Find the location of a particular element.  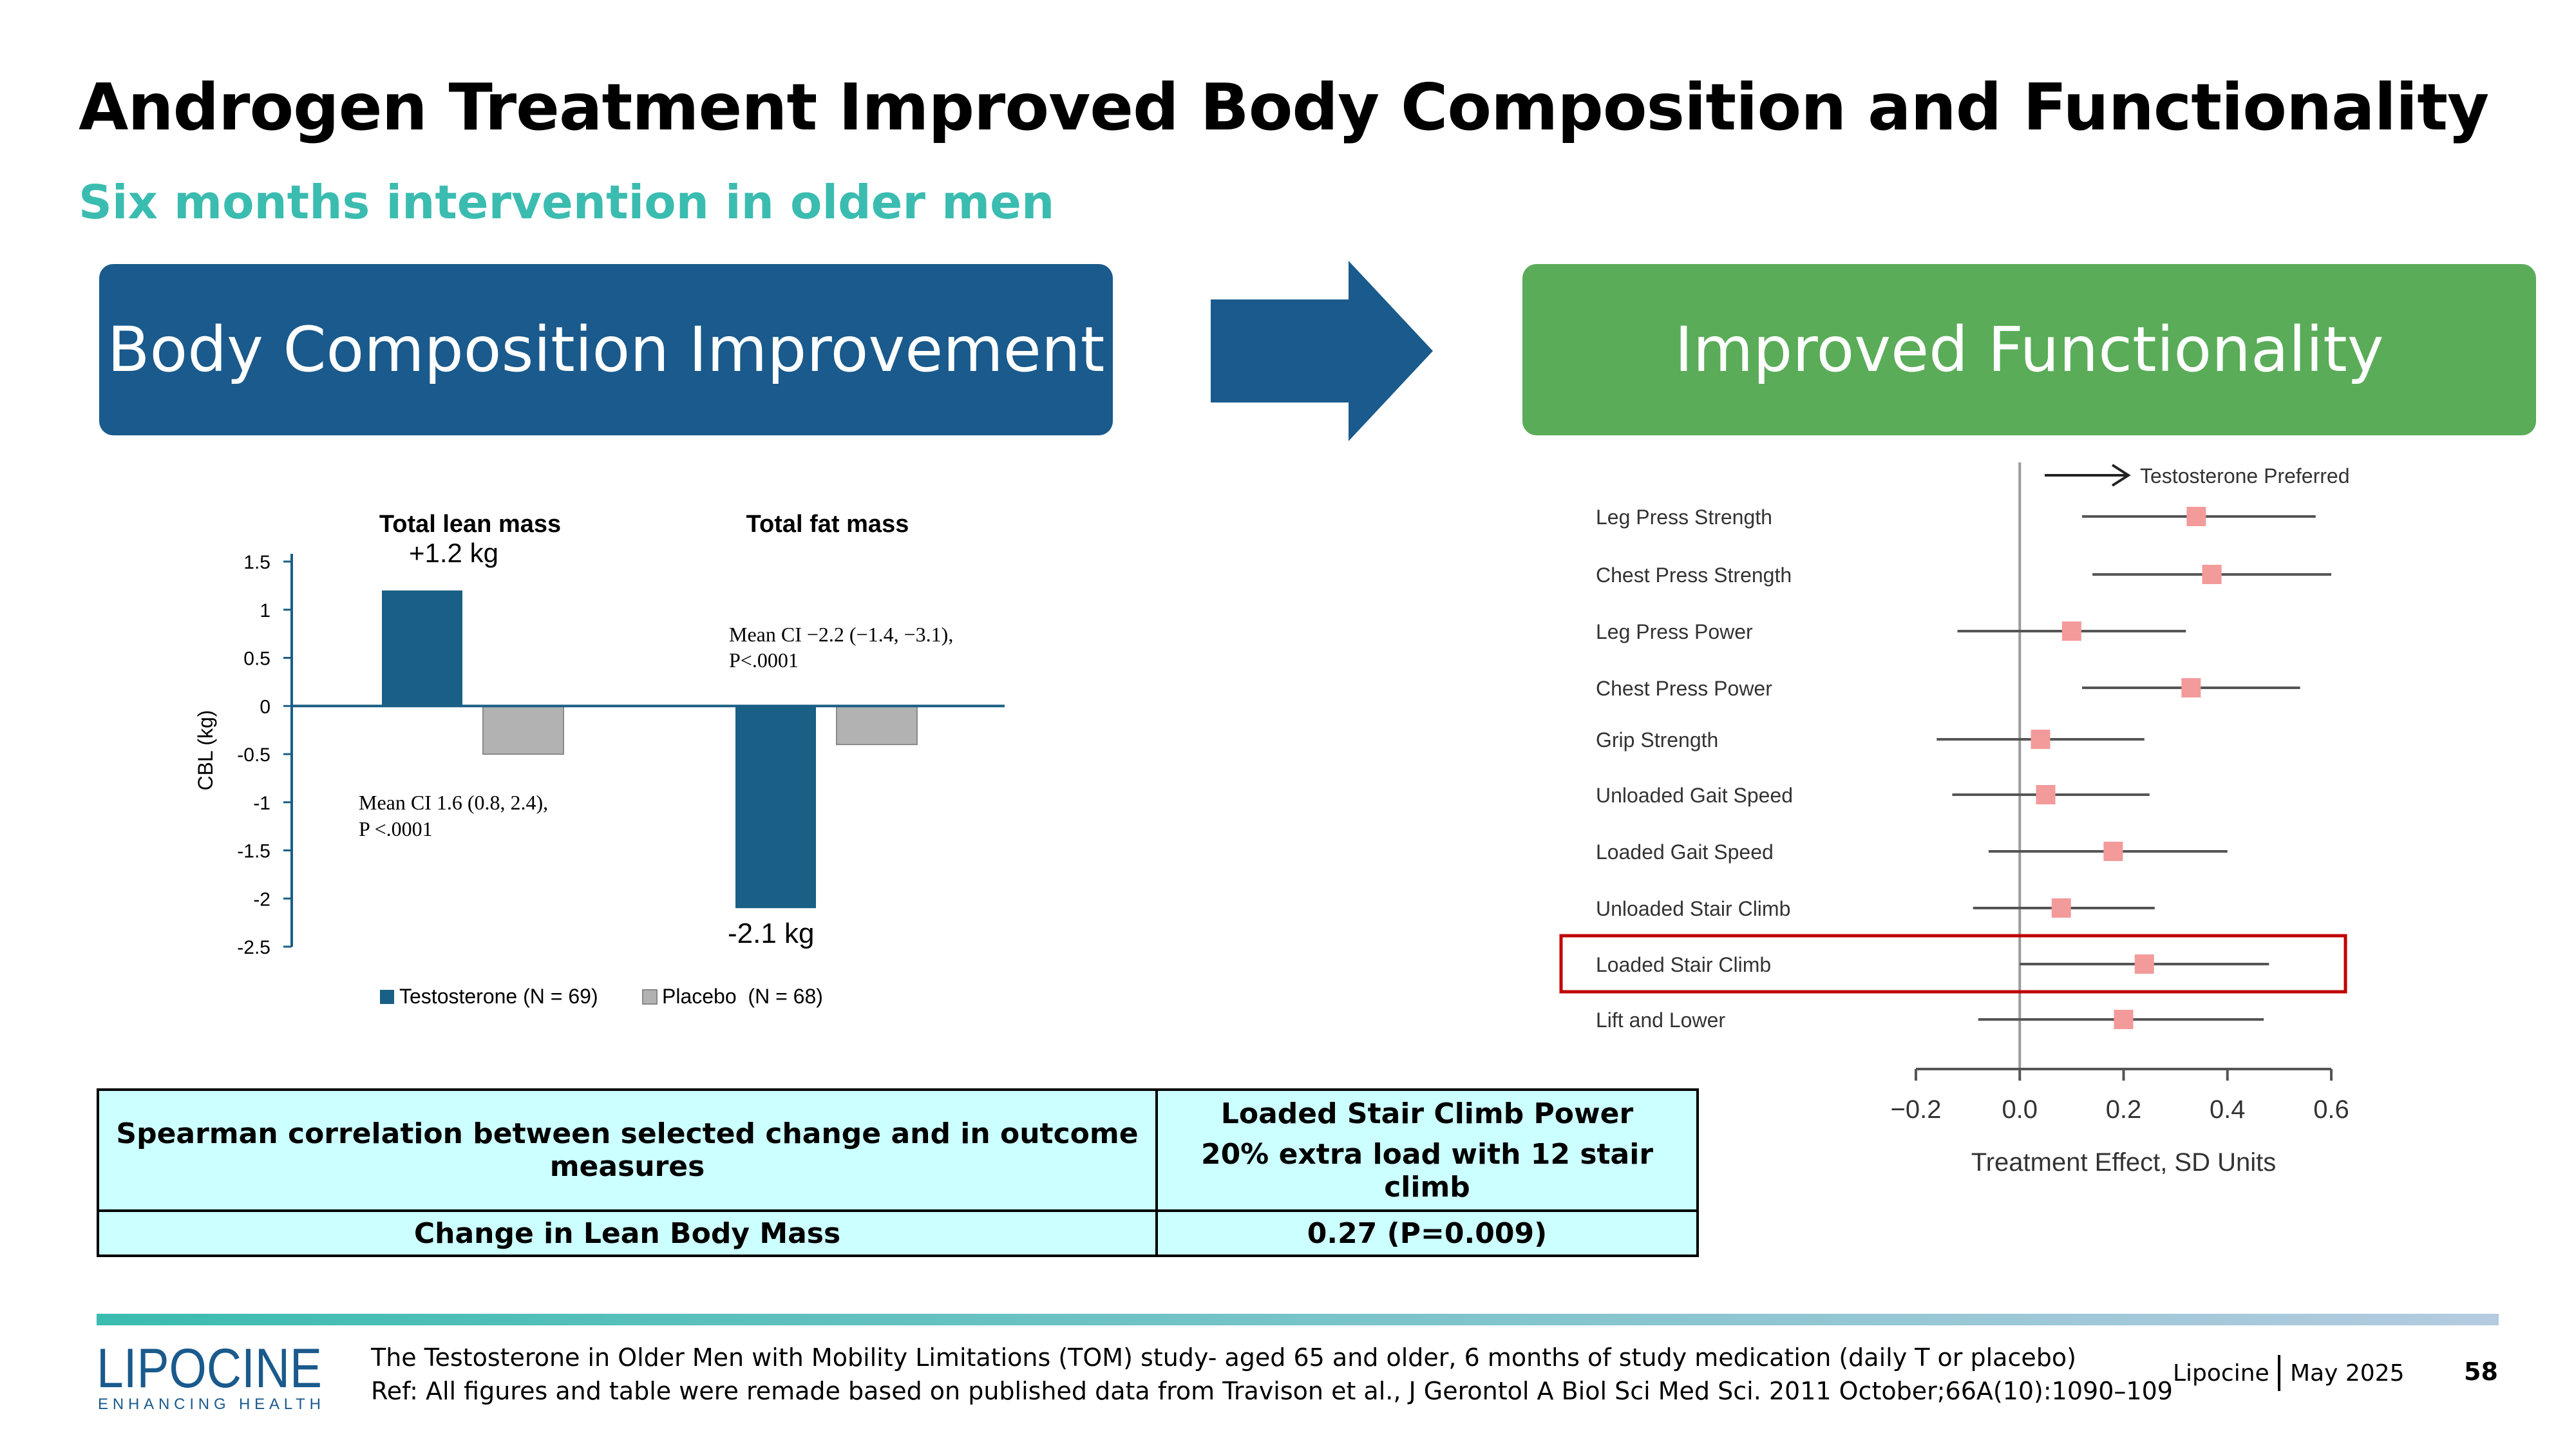

footer-company: Lipocine is located at coordinates (2221, 1374).